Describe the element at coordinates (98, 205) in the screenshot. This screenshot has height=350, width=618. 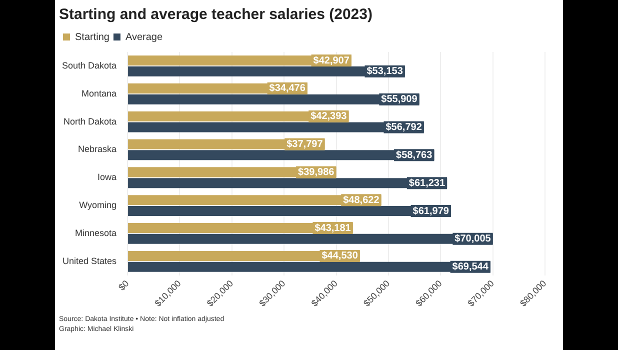
I see `y-tick-label: Wyoming` at that location.